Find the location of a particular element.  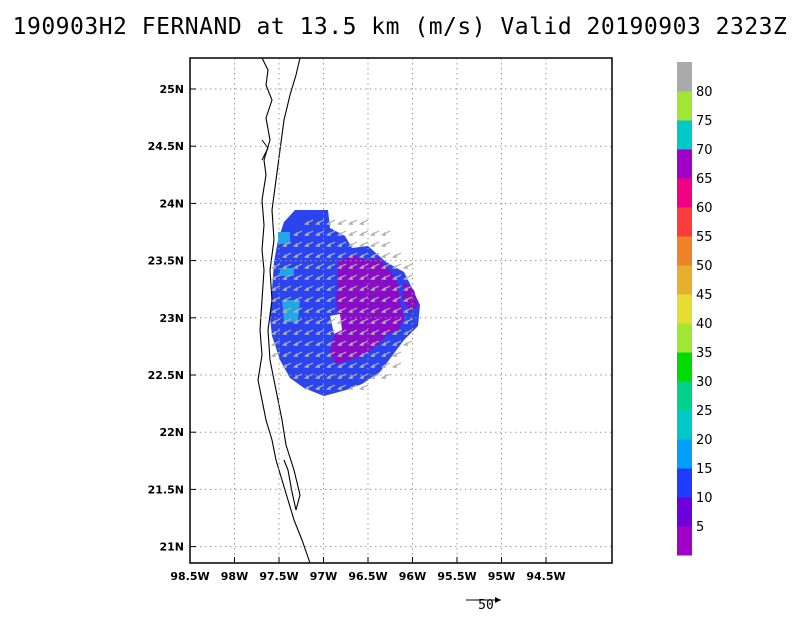

reference-vector-label: 50 is located at coordinates (486, 605).